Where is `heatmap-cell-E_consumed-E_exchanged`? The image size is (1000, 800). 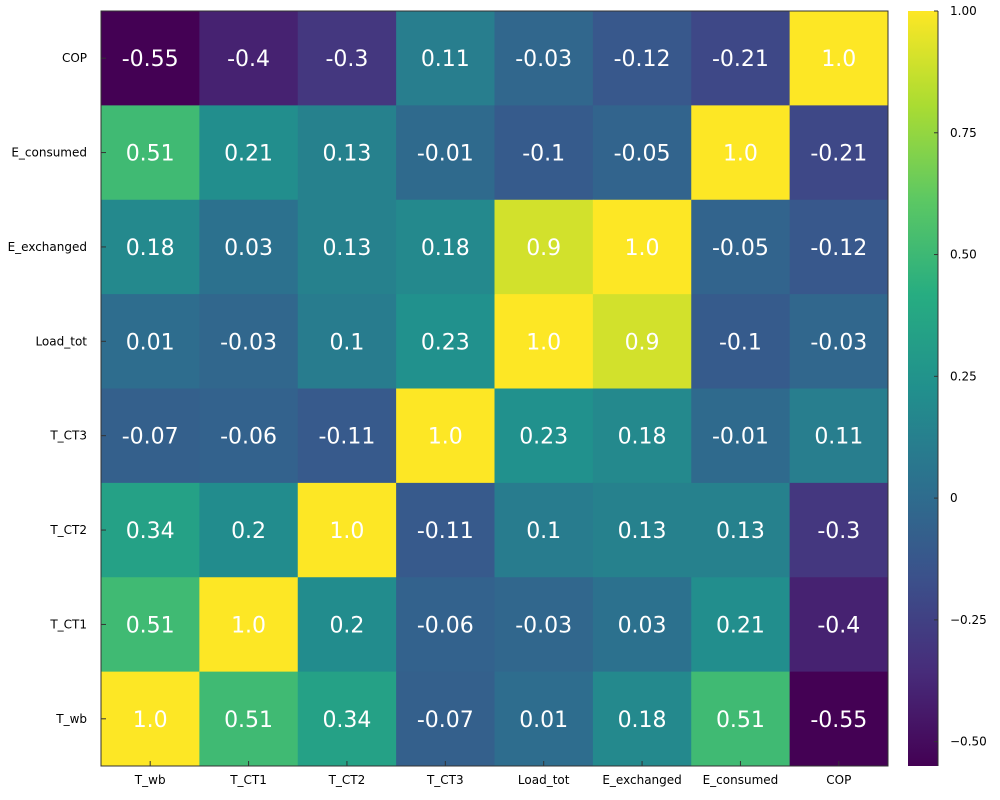 heatmap-cell-E_consumed-E_exchanged is located at coordinates (642, 153).